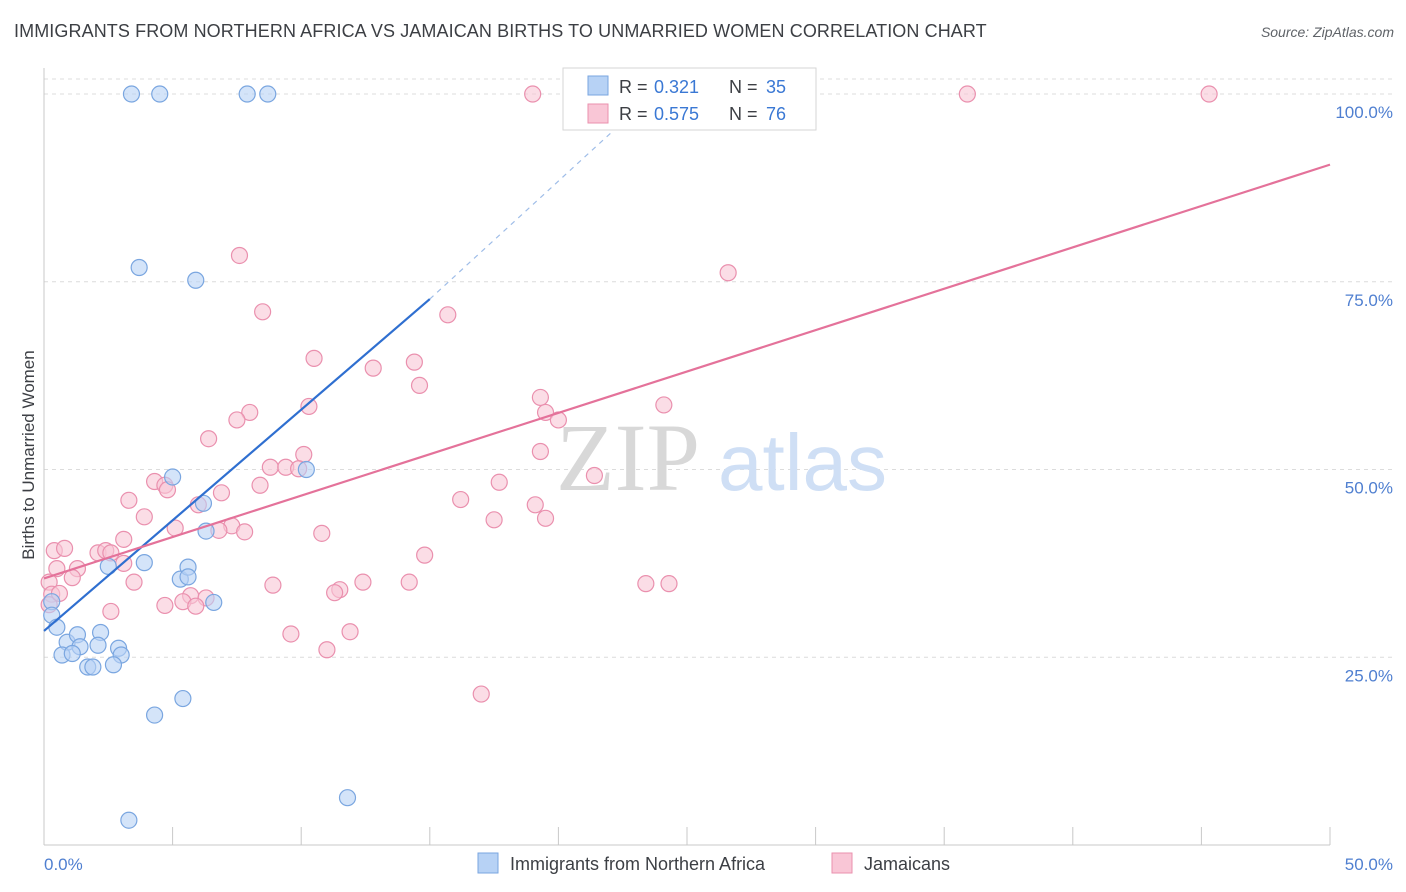 This screenshot has width=1406, height=892. I want to click on y-tick-labels: 25.0% 50.0% 75.0% 100.0%, so click(1364, 394).